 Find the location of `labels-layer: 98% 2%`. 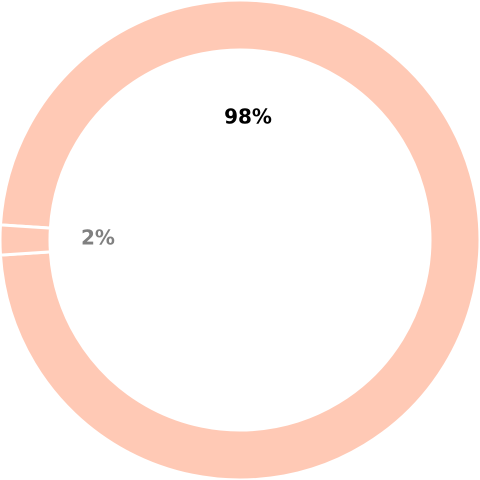

labels-layer: 98% 2% is located at coordinates (176, 177).